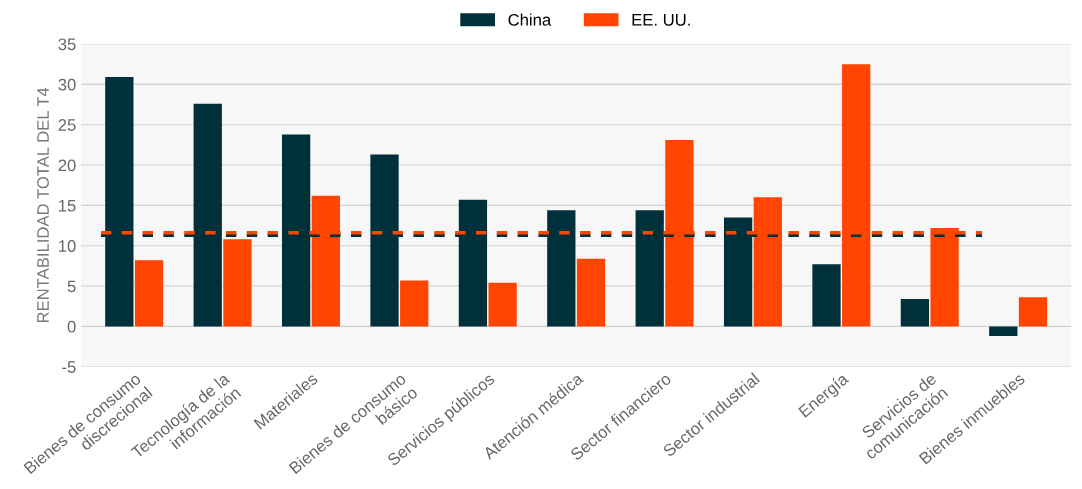  I want to click on y-tick-label: 25, so click(67, 125).